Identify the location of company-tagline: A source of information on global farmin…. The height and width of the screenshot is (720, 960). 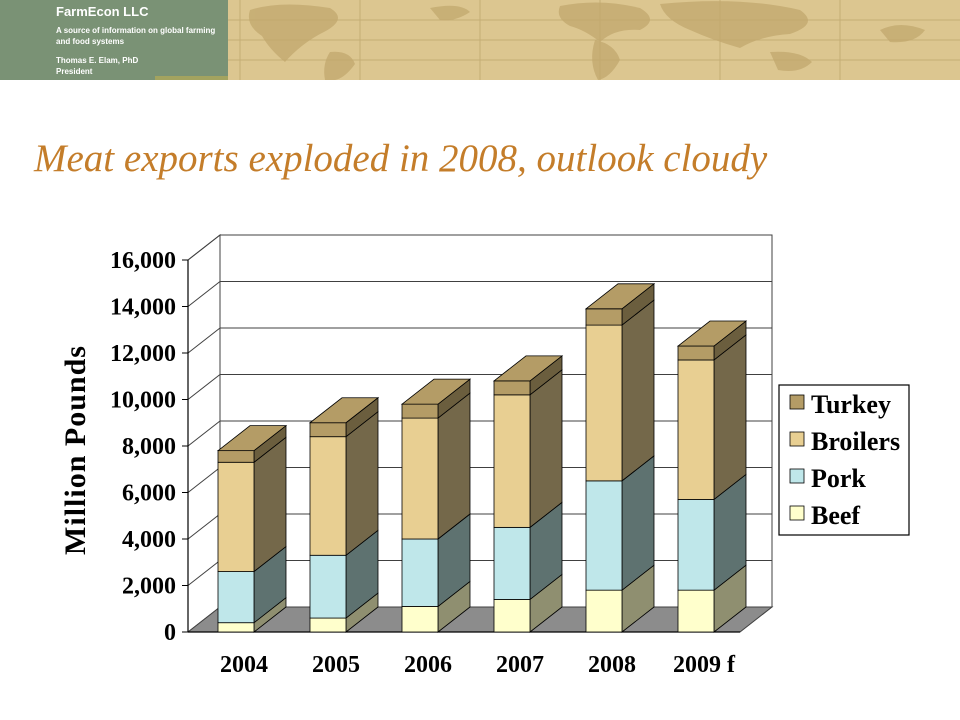
(136, 36).